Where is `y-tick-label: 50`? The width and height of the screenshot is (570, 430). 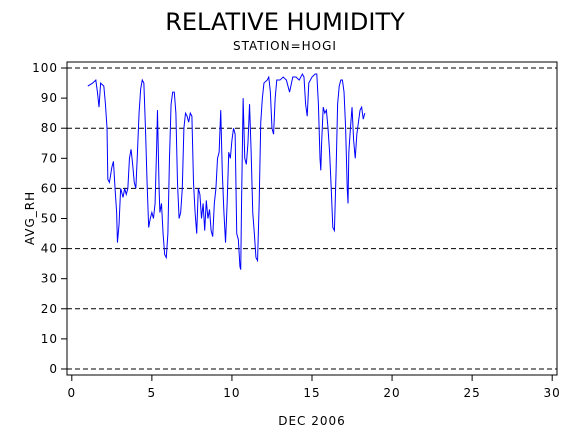 y-tick-label: 50 is located at coordinates (49, 219).